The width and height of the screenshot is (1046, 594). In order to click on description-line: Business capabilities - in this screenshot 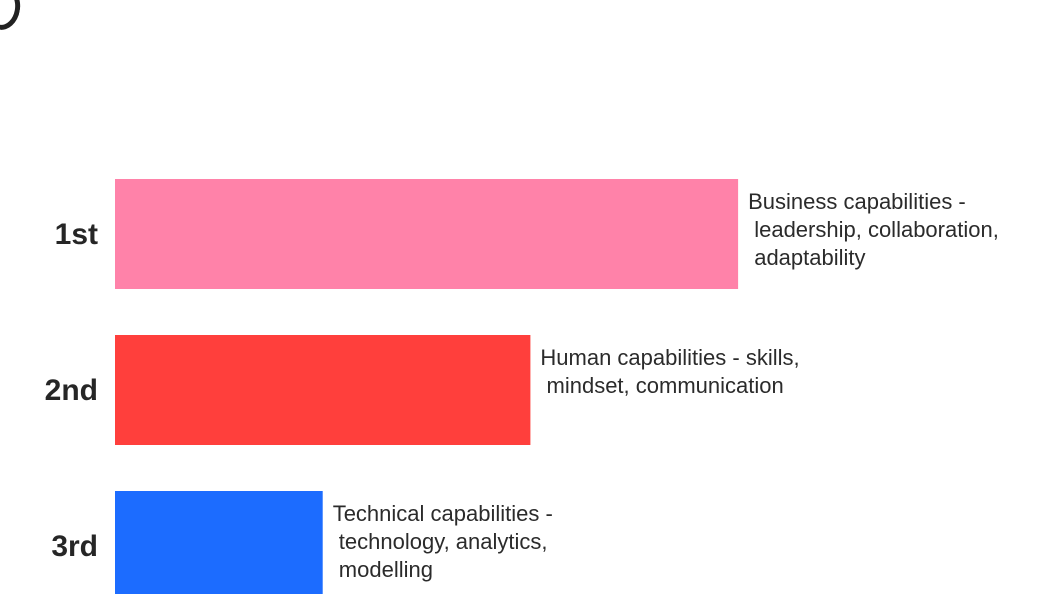, I will do `click(857, 201)`.